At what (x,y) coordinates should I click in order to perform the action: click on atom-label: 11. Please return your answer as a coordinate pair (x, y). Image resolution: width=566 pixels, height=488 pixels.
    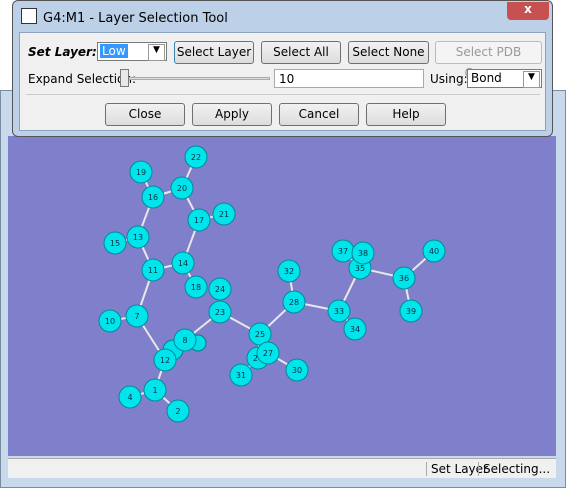
    Looking at the image, I should click on (153, 270).